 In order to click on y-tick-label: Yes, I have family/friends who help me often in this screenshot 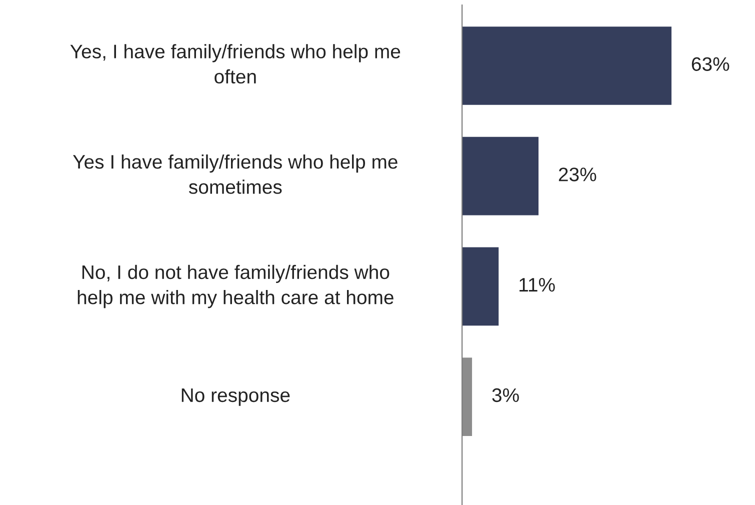, I will do `click(235, 64)`.